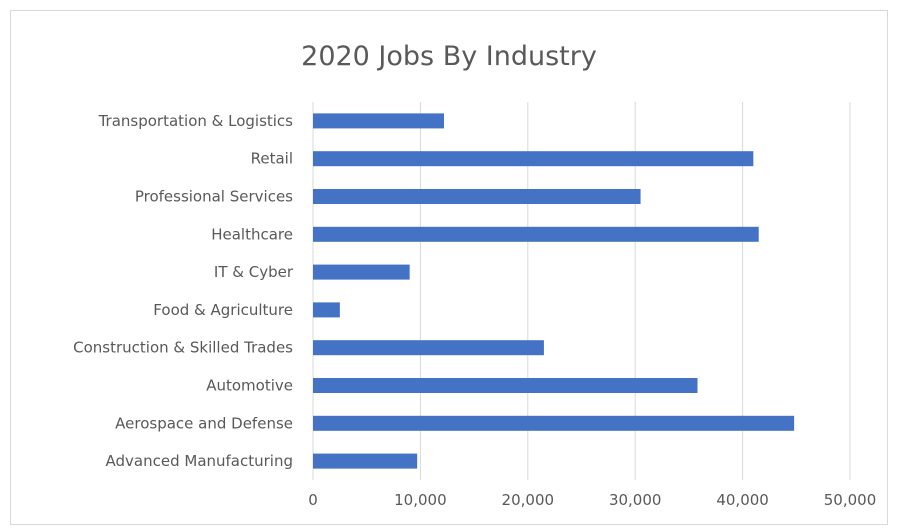 Image resolution: width=901 pixels, height=529 pixels. Describe the element at coordinates (313, 500) in the screenshot. I see `x-tick-label: 0` at that location.